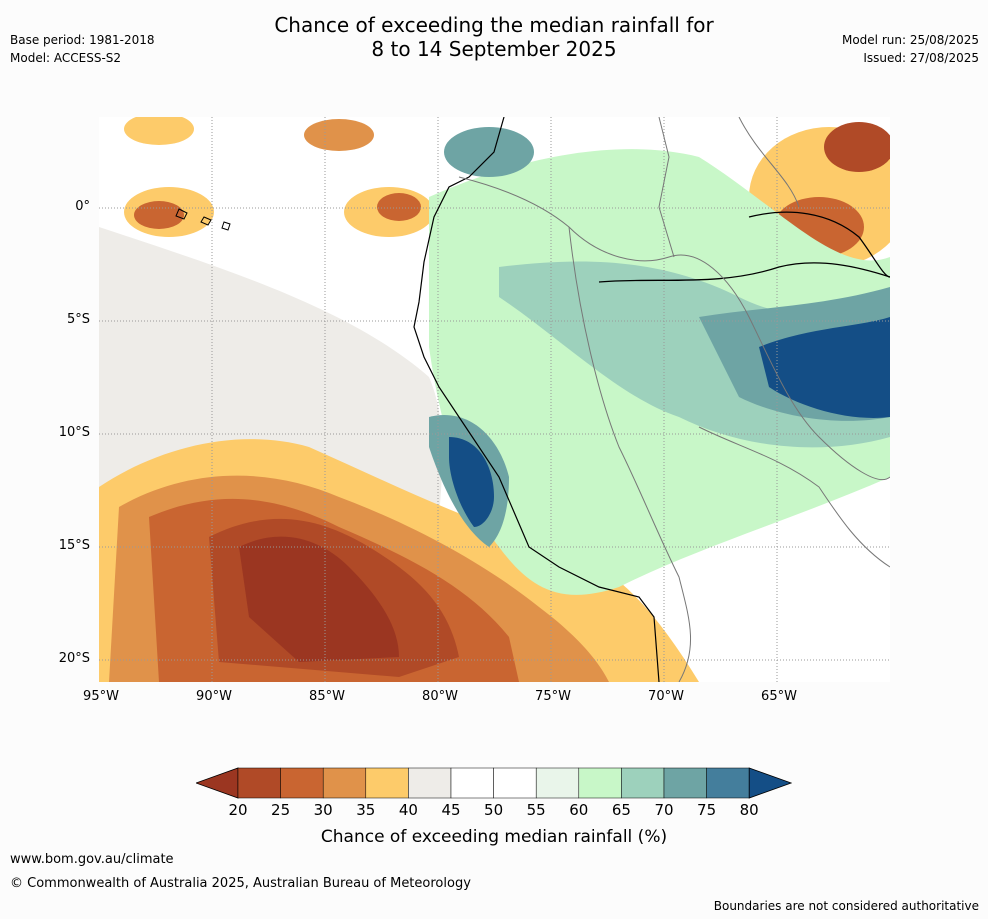  I want to click on river-north, so click(819, 244).